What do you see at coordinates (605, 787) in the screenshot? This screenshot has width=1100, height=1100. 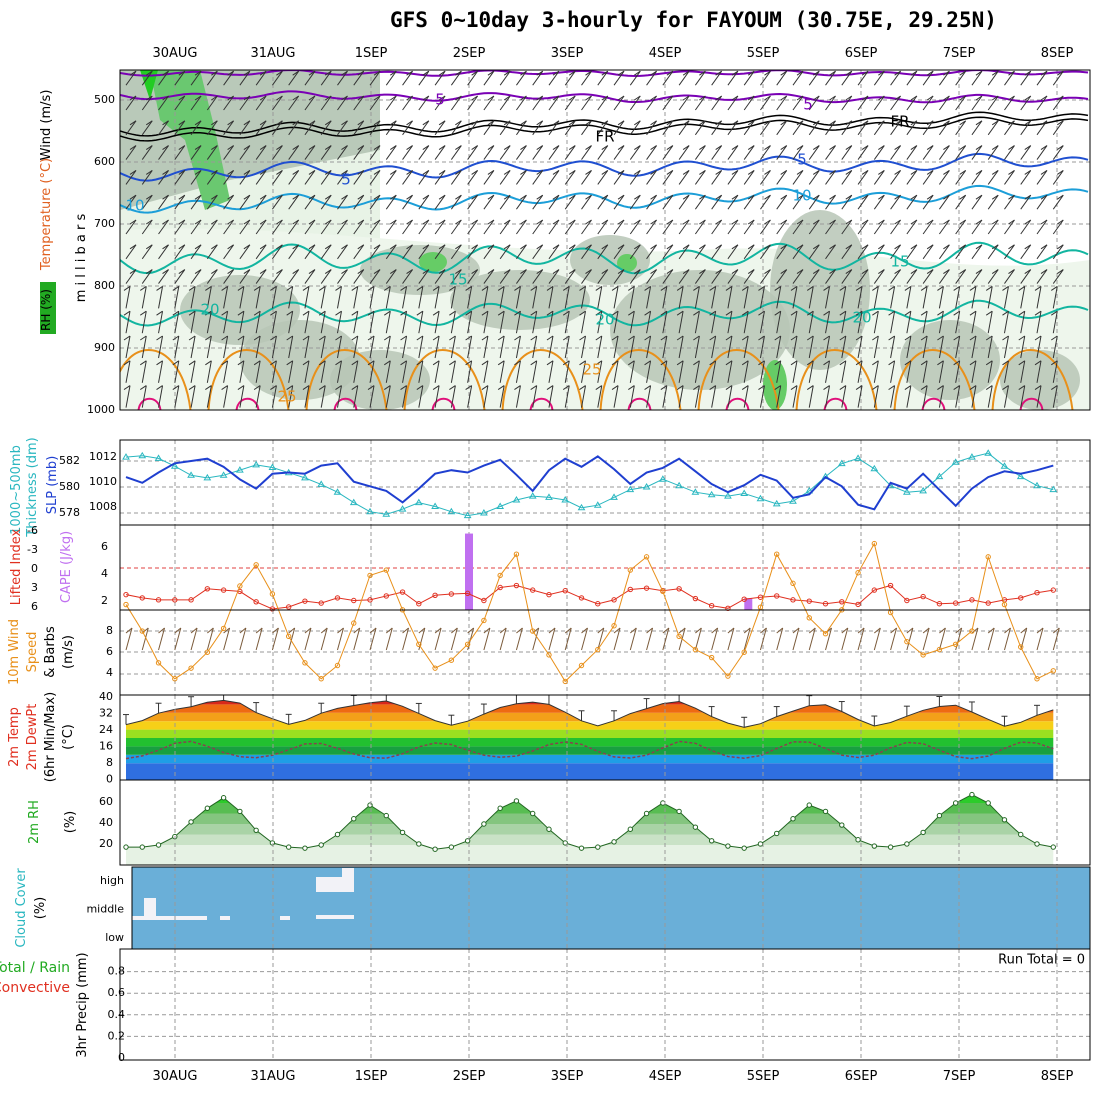 I see `rh-band` at bounding box center [605, 787].